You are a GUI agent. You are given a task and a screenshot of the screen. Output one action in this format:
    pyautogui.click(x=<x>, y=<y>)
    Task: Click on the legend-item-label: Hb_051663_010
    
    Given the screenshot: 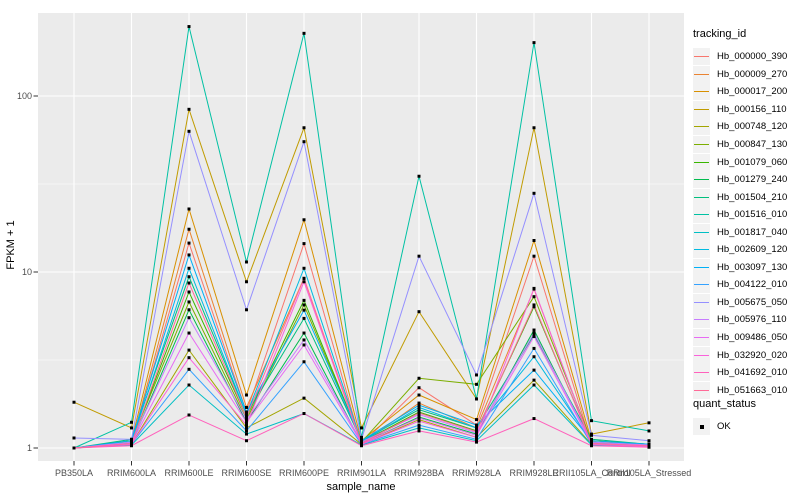 What is the action you would take?
    pyautogui.click(x=752, y=390)
    